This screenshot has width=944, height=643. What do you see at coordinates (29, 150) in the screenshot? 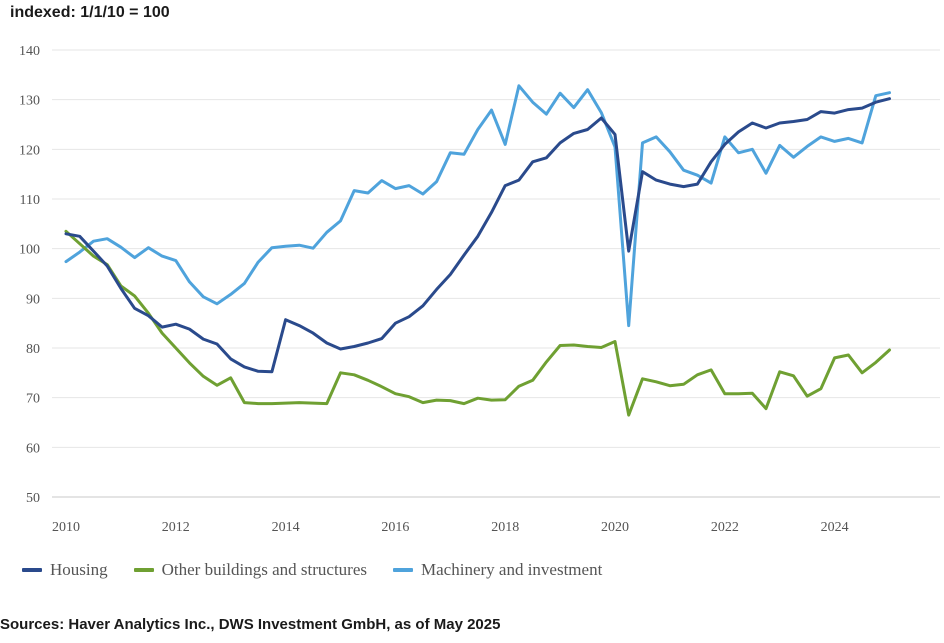
I see `y-tick-label-120: 120` at bounding box center [29, 150].